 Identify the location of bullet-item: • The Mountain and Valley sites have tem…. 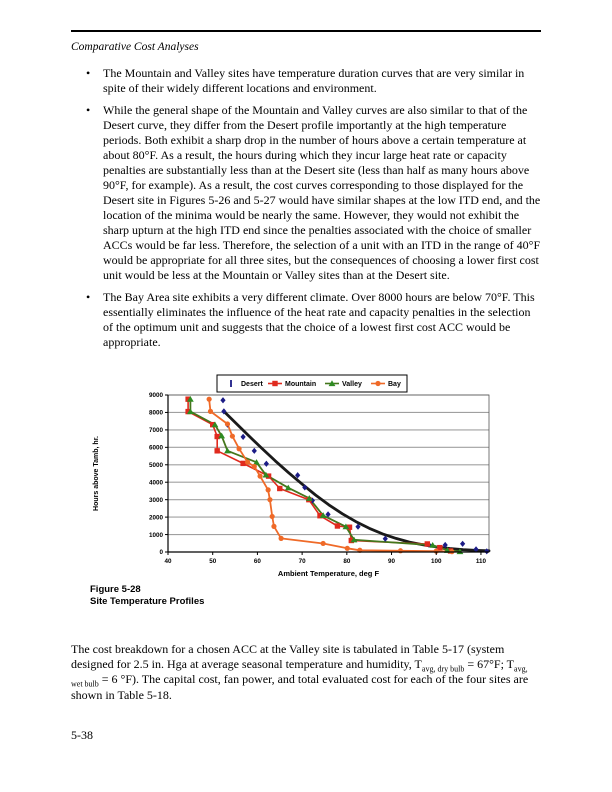
(306, 81).